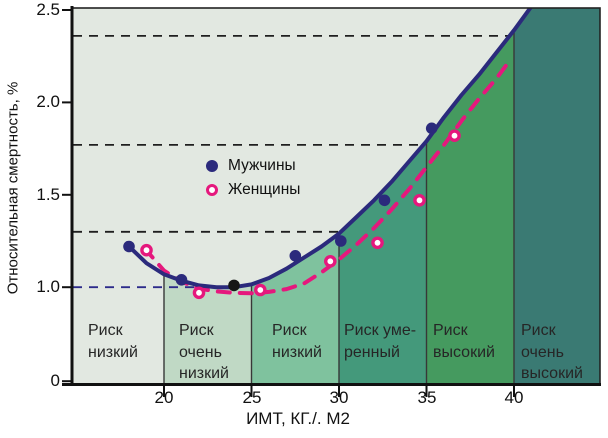 The width and height of the screenshot is (608, 438). Describe the element at coordinates (55, 380) in the screenshot. I see `y-tick-label: 0` at that location.